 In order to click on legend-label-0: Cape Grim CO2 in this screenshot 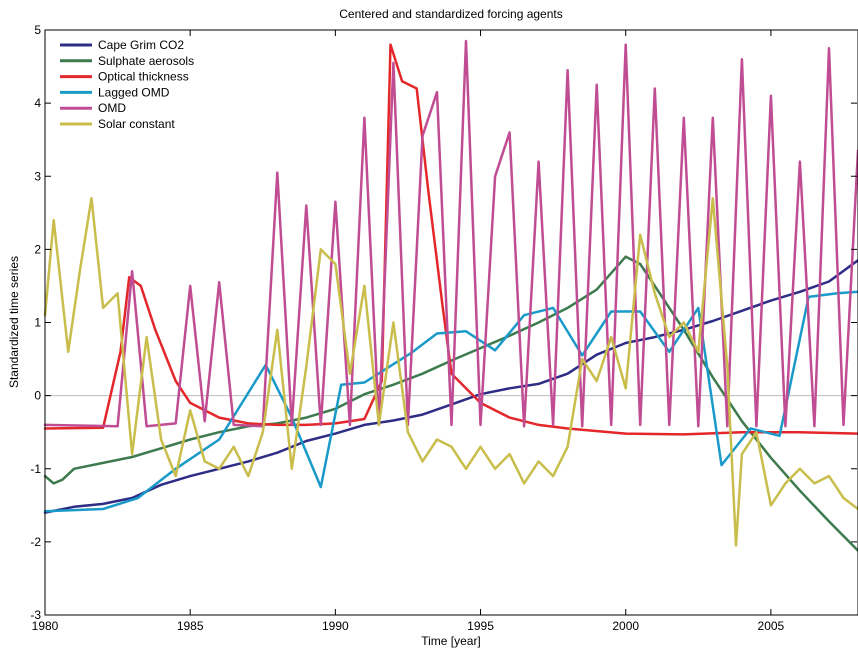, I will do `click(141, 45)`.